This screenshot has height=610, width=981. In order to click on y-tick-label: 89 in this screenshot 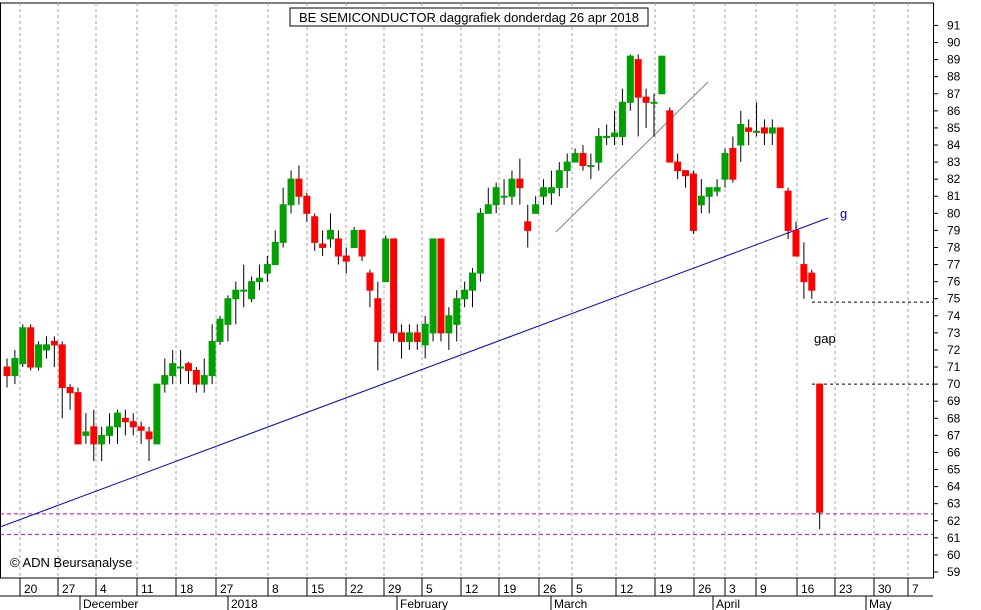, I will do `click(954, 60)`.